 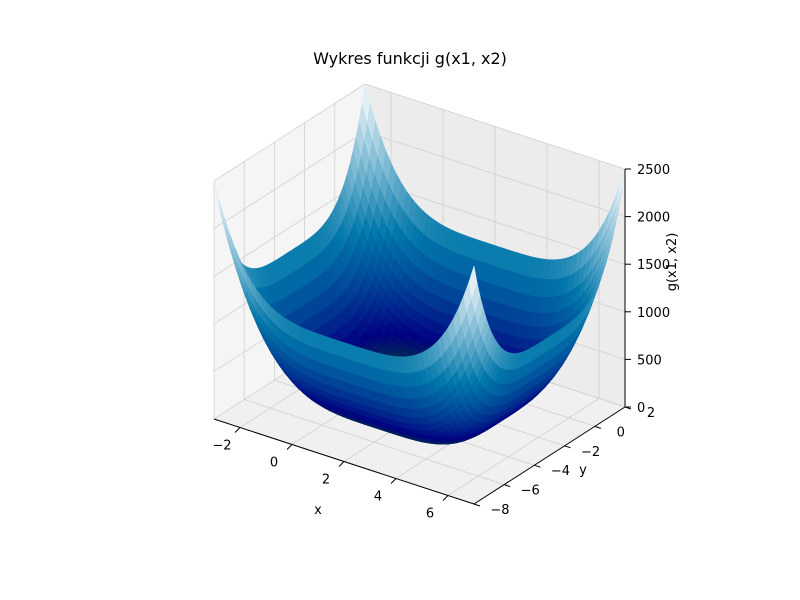 I want to click on y-tick-label: 0, so click(x=621, y=432).